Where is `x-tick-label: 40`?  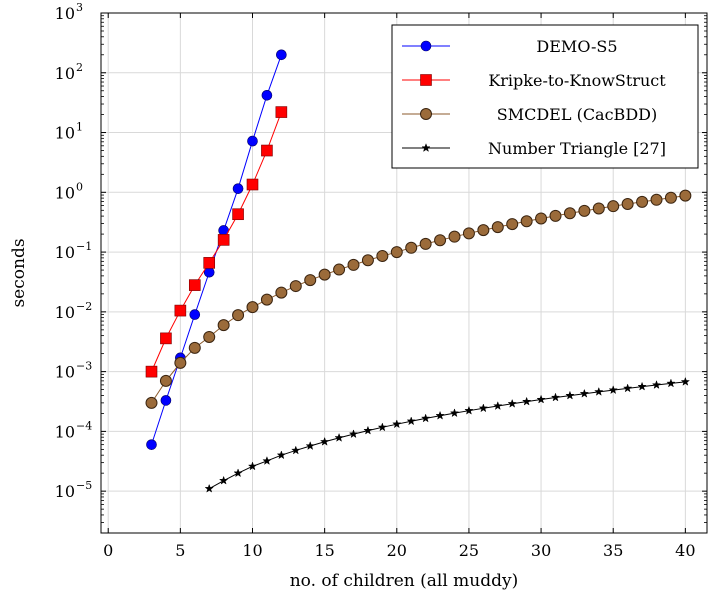 x-tick-label: 40 is located at coordinates (685, 550).